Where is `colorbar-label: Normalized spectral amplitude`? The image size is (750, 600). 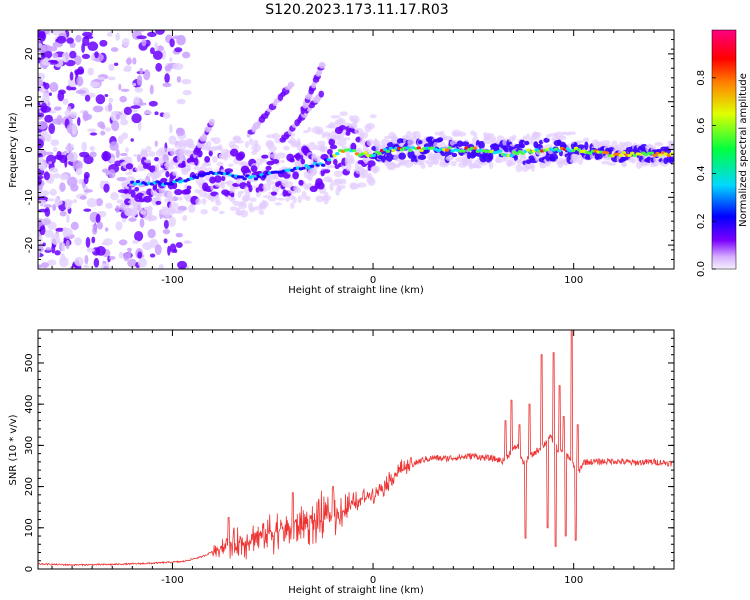 colorbar-label: Normalized spectral amplitude is located at coordinates (743, 150).